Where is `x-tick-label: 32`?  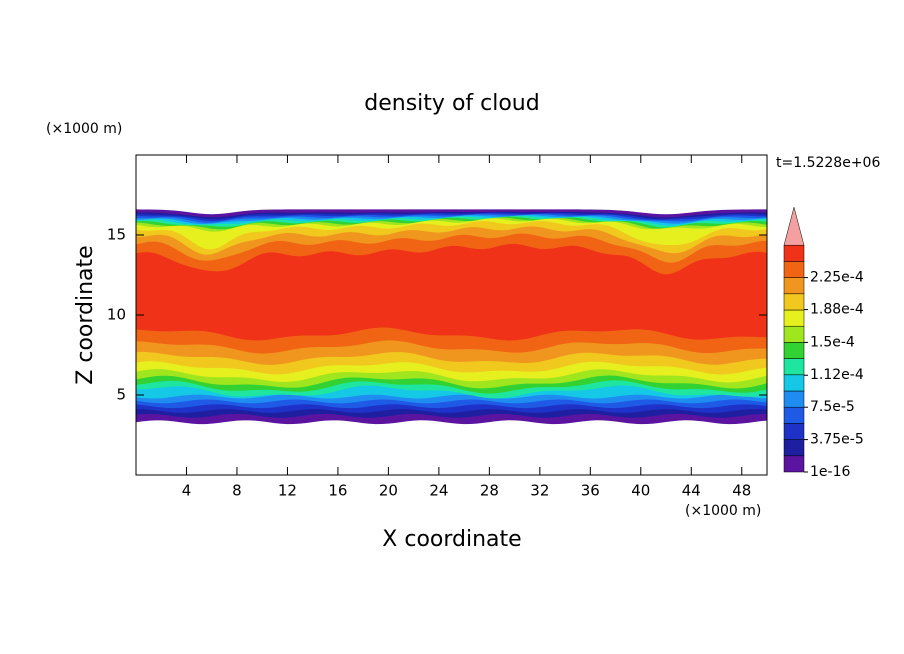
x-tick-label: 32 is located at coordinates (539, 491).